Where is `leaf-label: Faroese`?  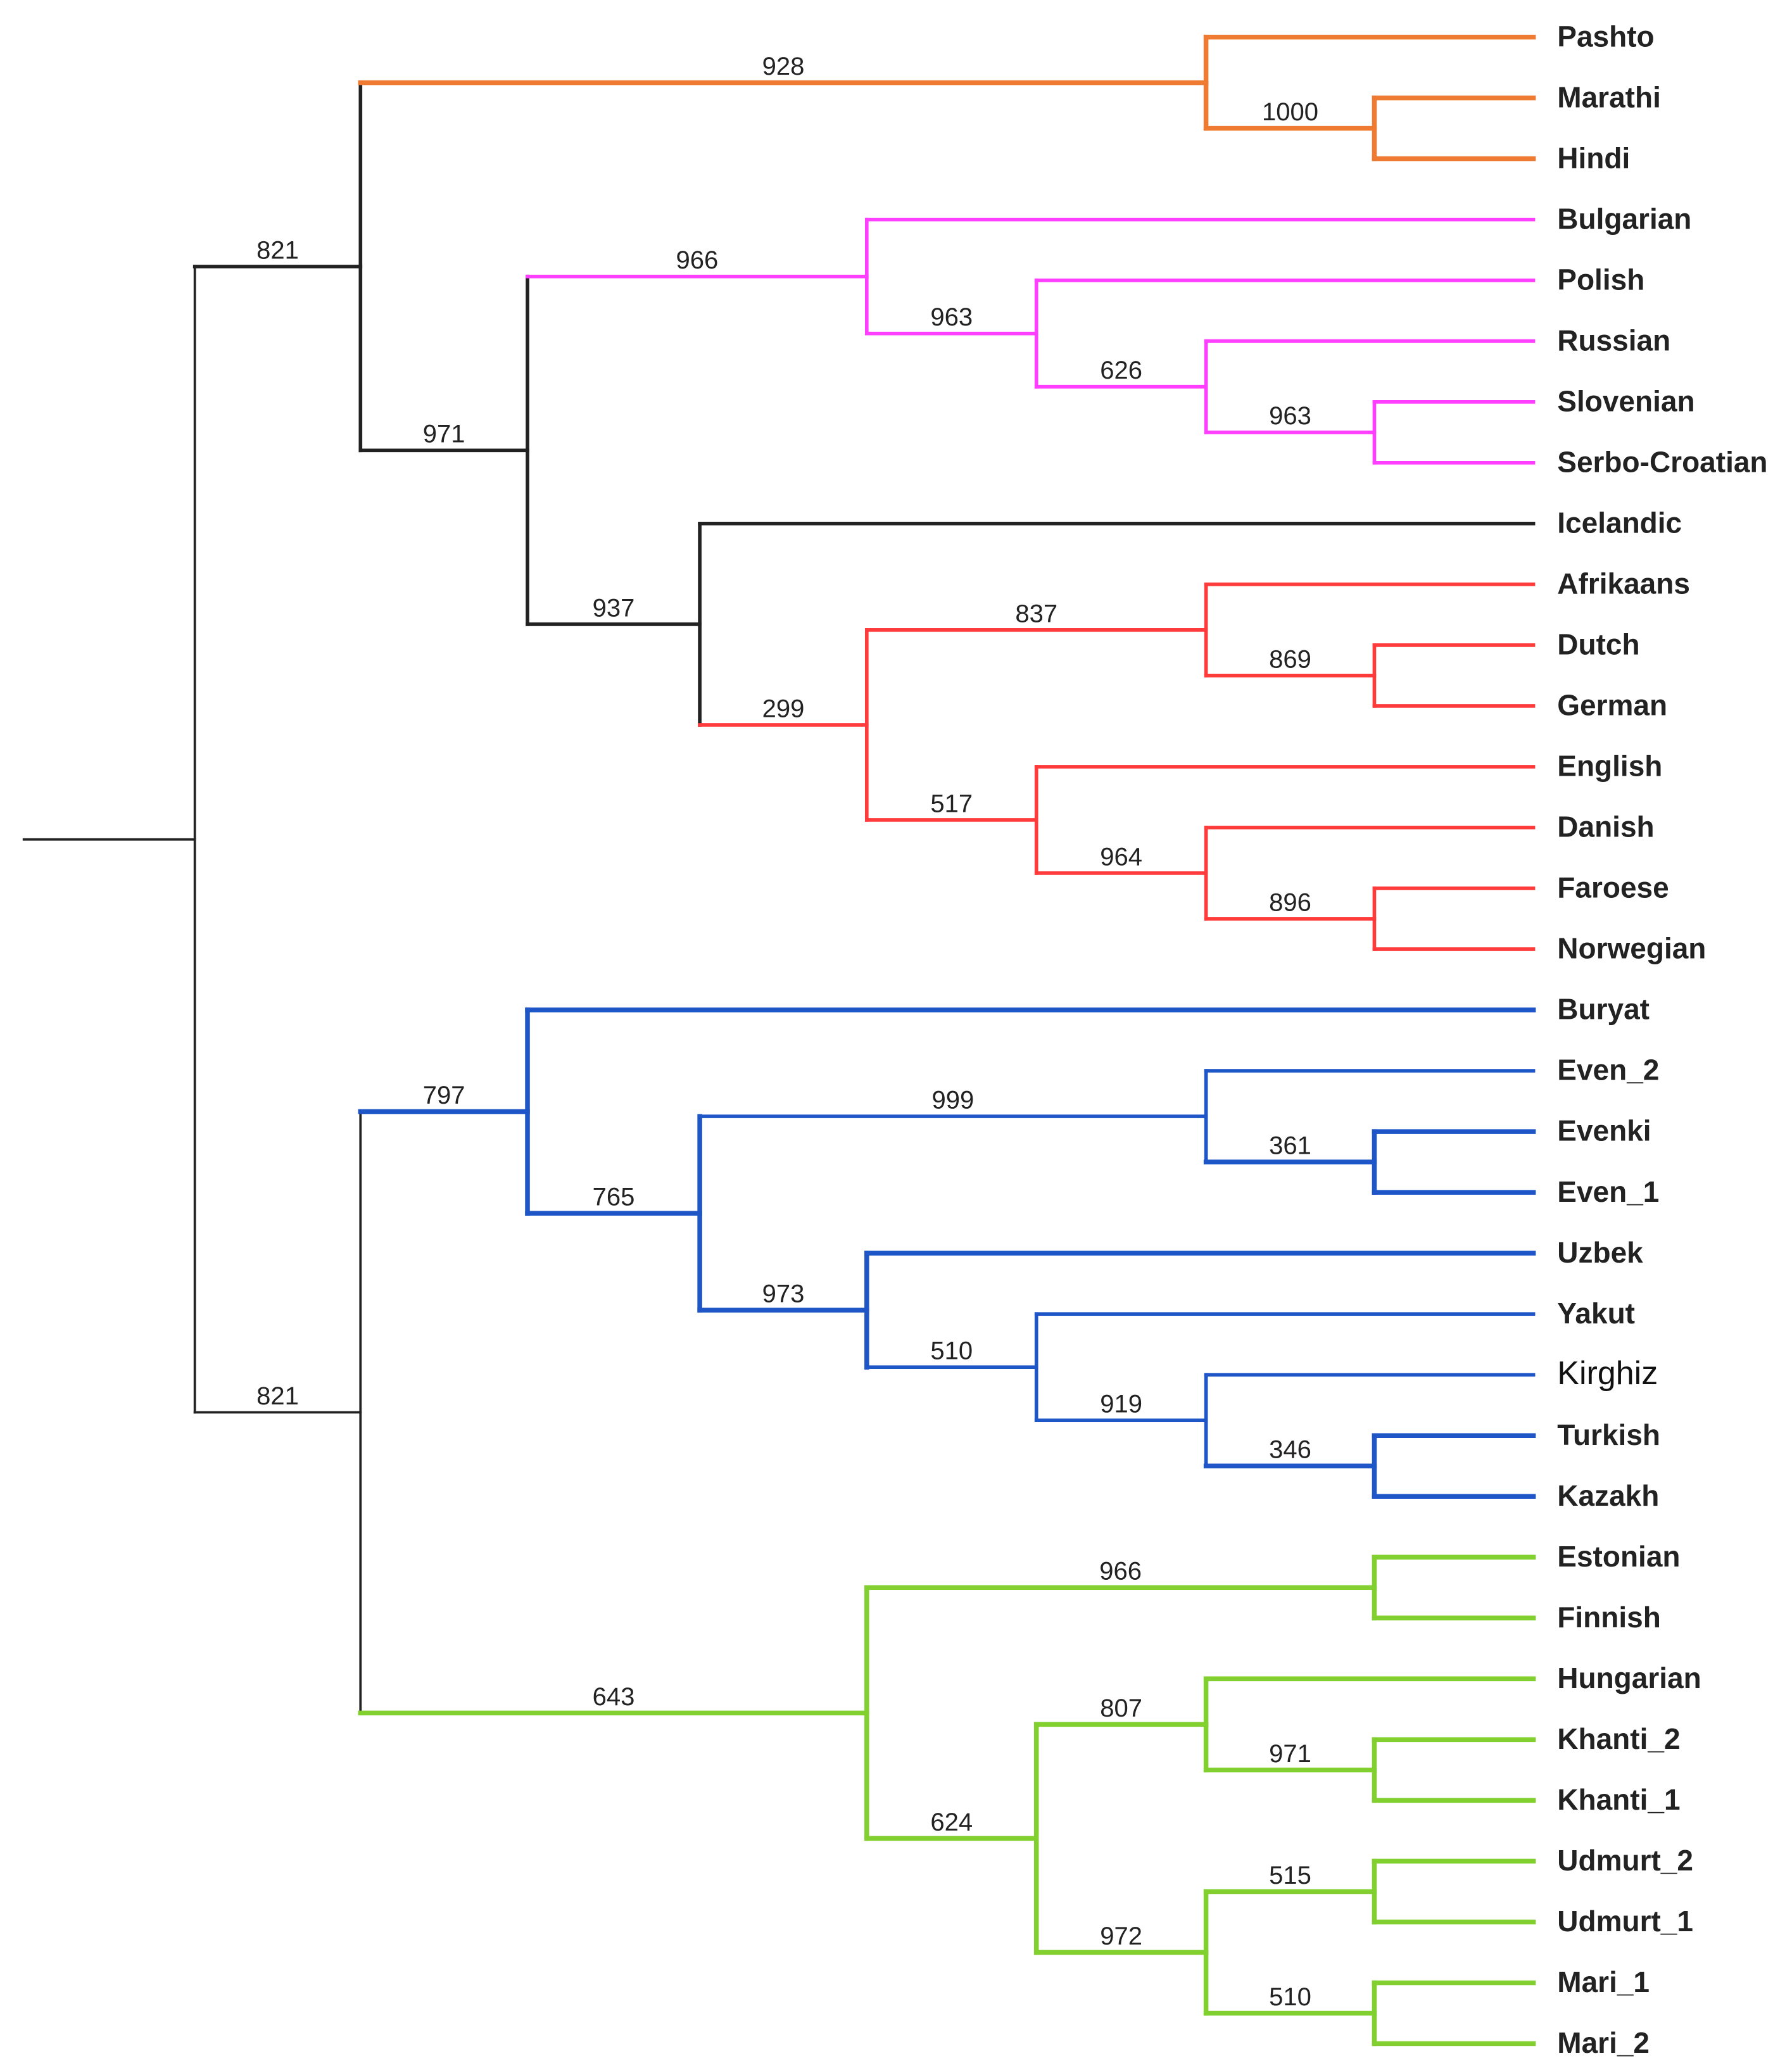 leaf-label: Faroese is located at coordinates (1613, 888).